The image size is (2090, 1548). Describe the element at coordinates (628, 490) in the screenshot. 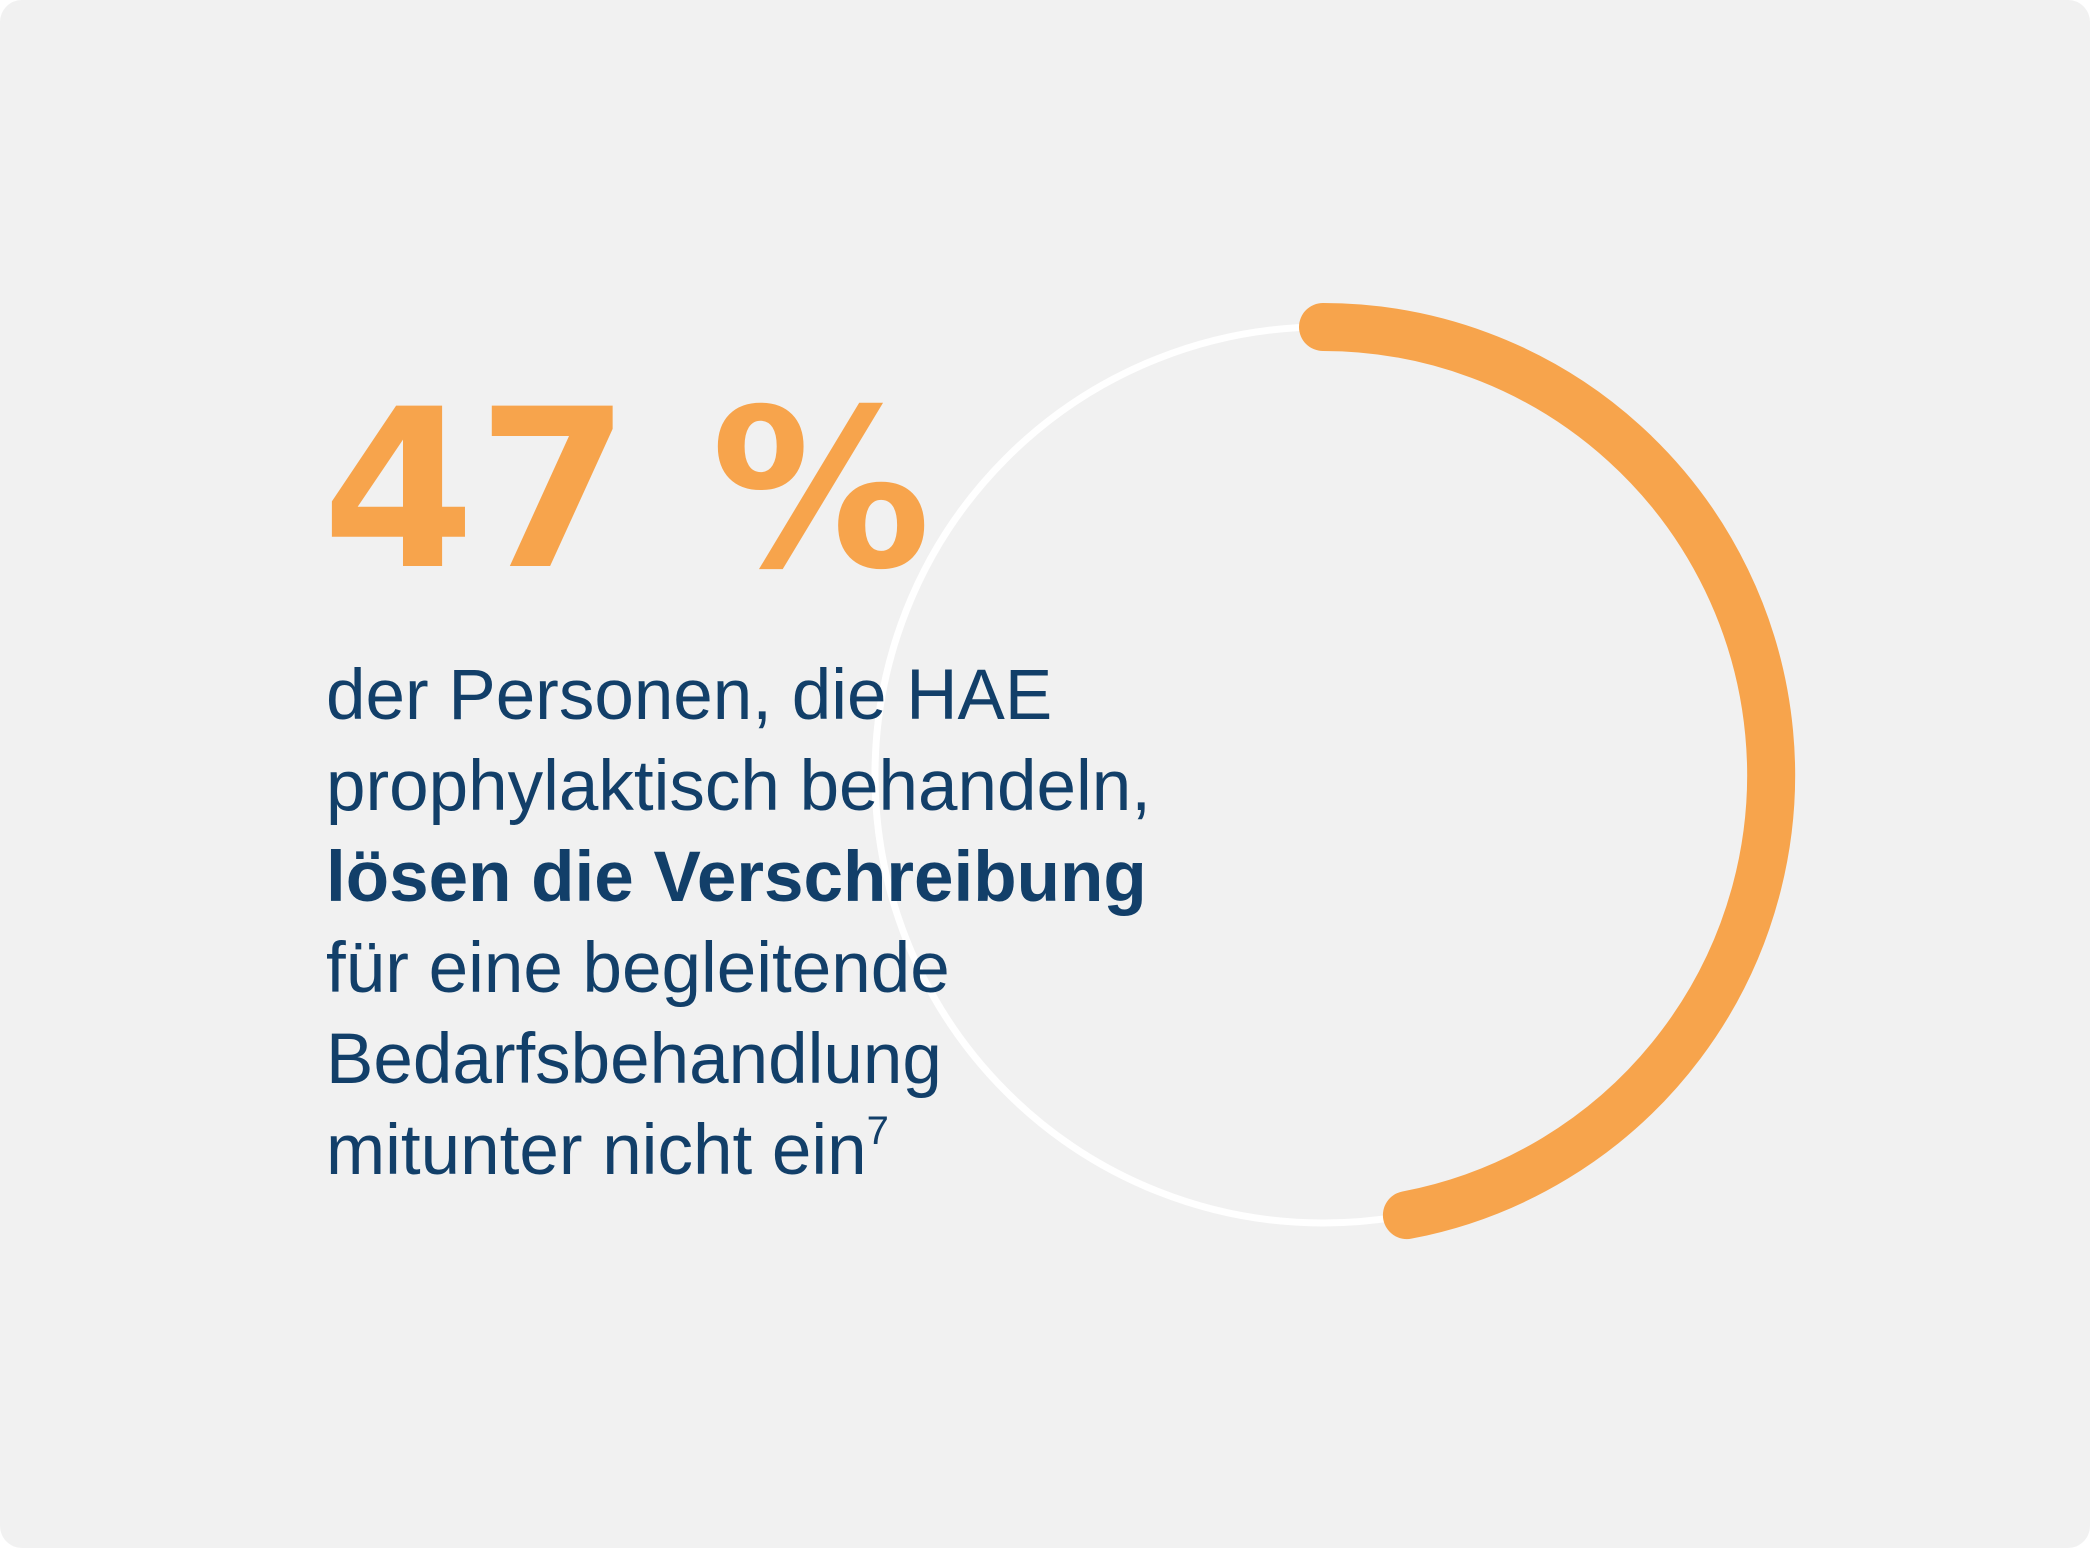

I see `percentage-stat: 47 %` at that location.